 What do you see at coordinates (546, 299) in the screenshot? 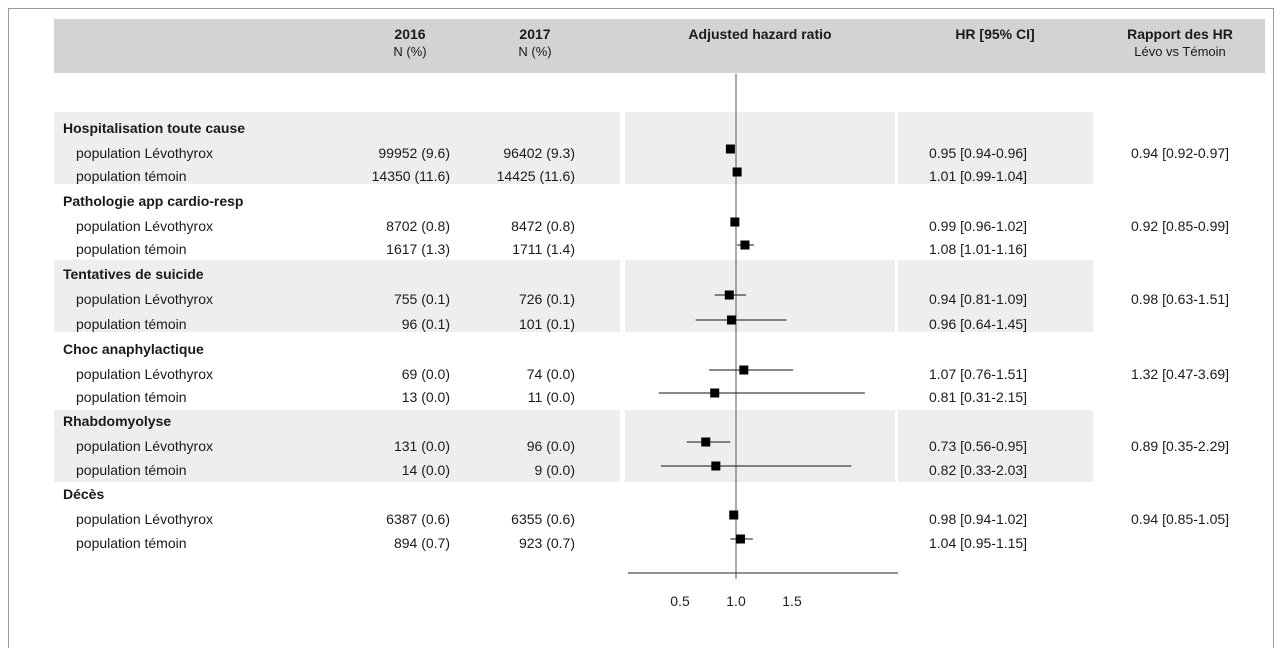
I see `value-2017: 726 (0.1)` at bounding box center [546, 299].